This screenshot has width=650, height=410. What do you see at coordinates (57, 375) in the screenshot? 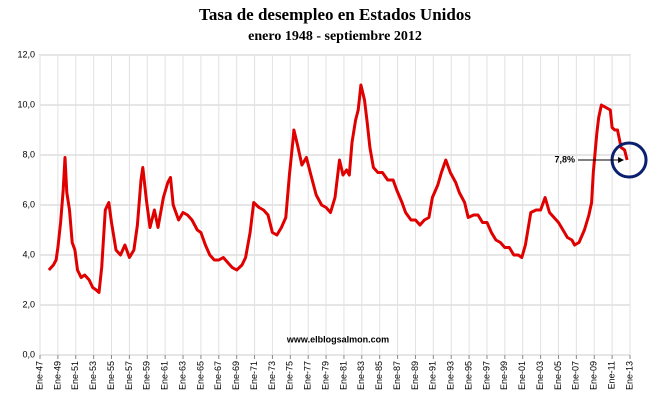
I see `x-tick-label: Ene-49` at bounding box center [57, 375].